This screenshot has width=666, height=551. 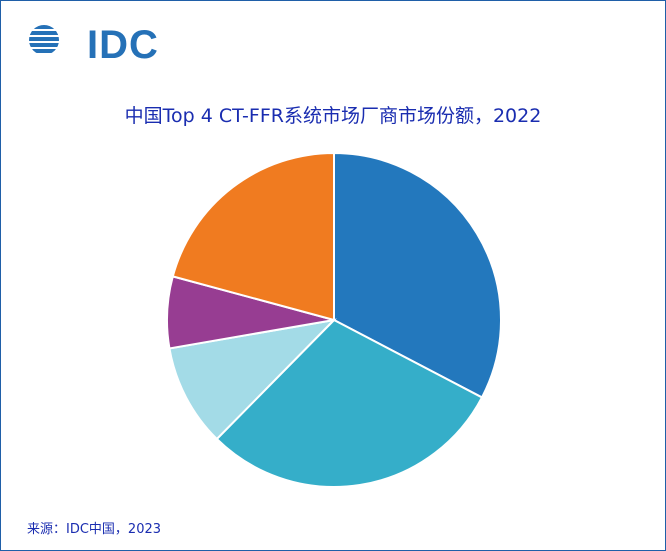 I want to click on chart-title: 中国Top 4 CT-FFR系统市场厂商市场份额，2022, so click(x=333, y=116).